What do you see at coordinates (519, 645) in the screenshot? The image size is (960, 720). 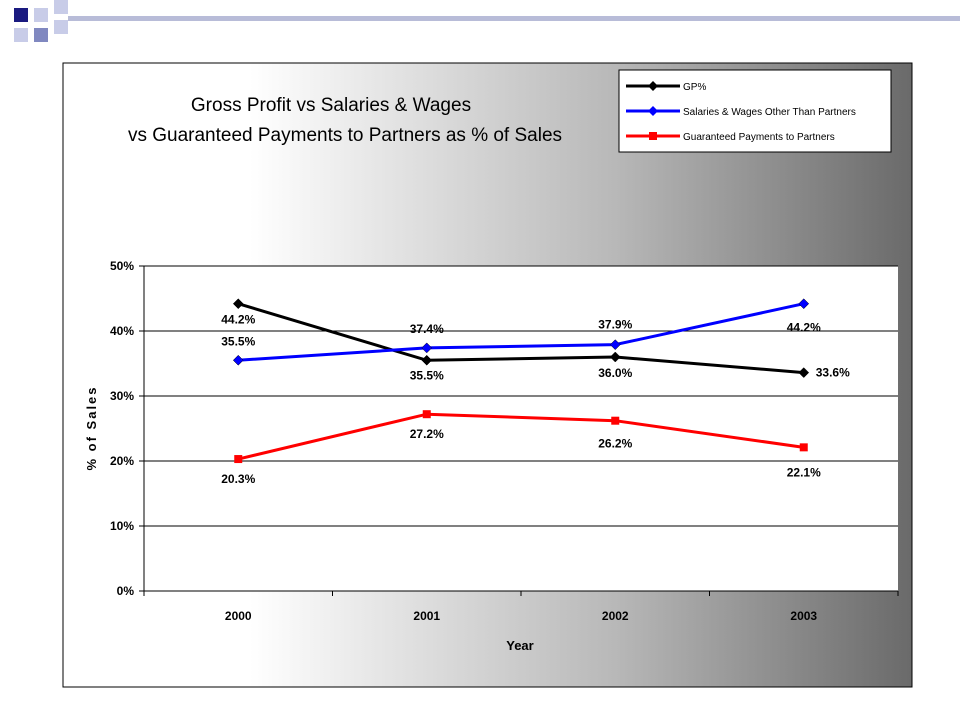 I see `x-axis-label: Year` at bounding box center [519, 645].